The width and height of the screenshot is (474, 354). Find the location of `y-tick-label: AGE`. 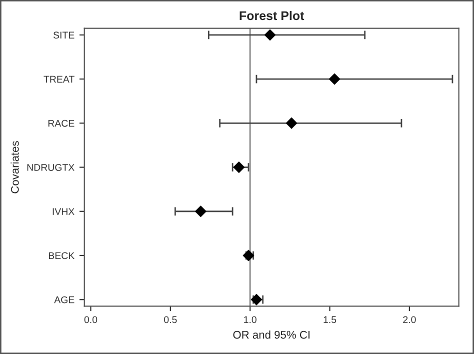

y-tick-label: AGE is located at coordinates (64, 300).